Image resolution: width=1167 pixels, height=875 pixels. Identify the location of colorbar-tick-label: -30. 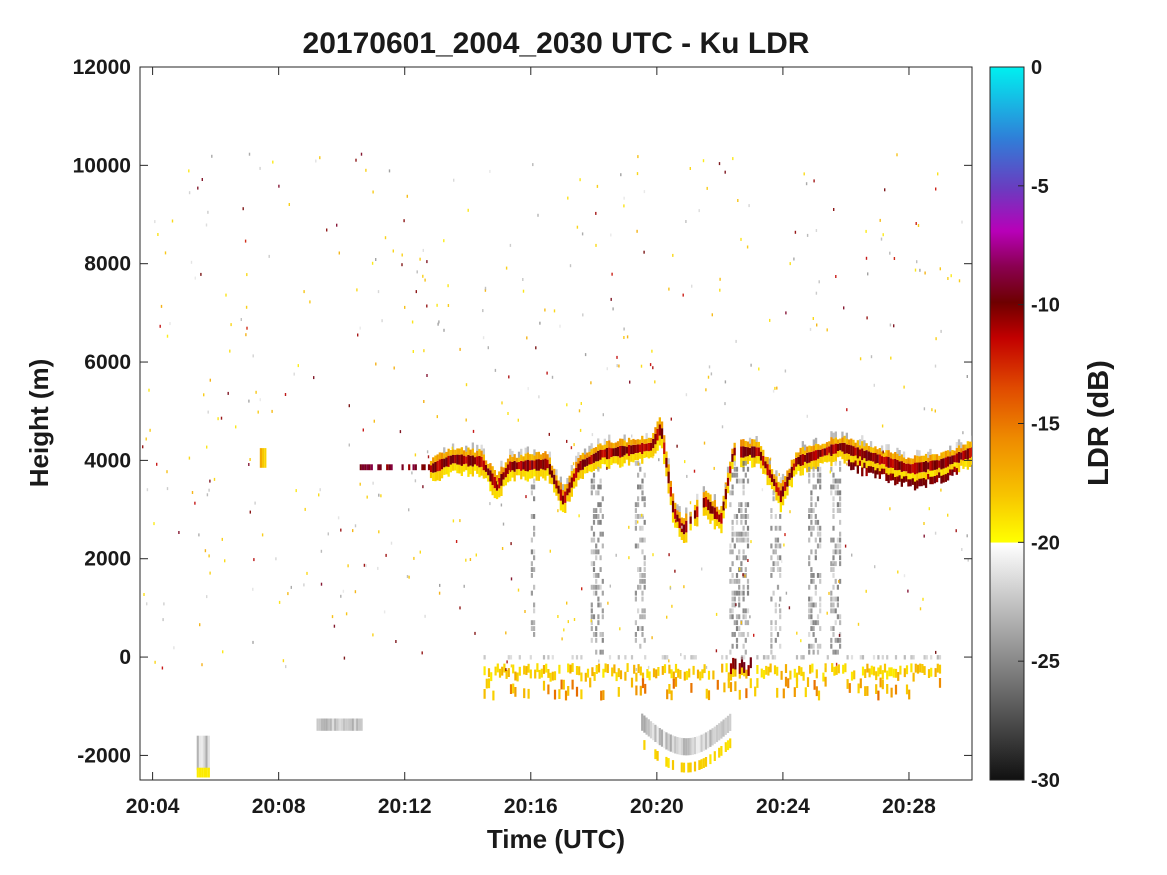
(1045, 781).